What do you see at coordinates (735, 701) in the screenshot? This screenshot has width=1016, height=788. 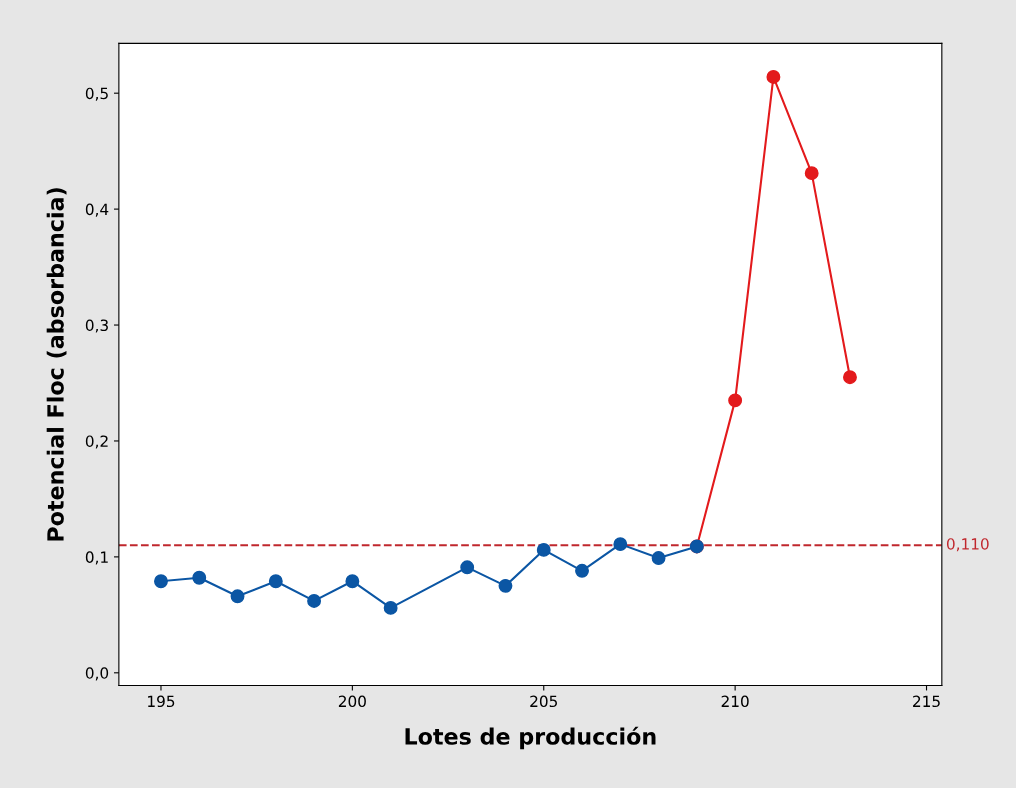 I see `x-tick-label: 210` at bounding box center [735, 701].